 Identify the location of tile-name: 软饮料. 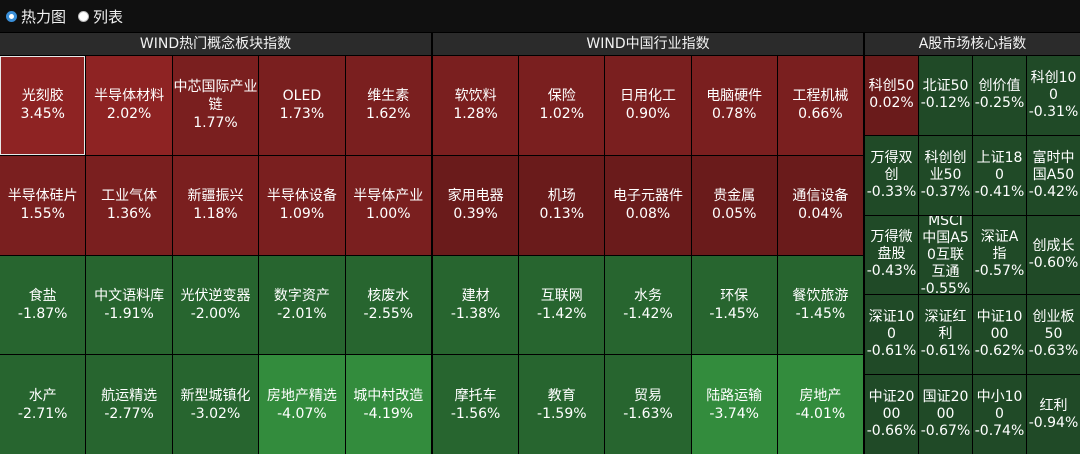
(475, 96).